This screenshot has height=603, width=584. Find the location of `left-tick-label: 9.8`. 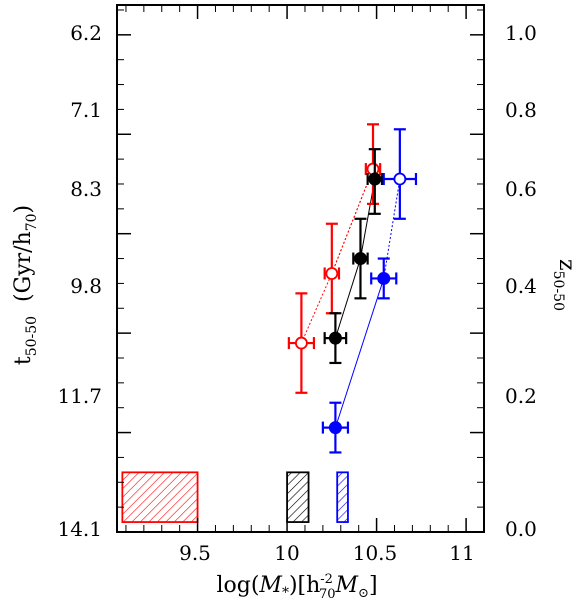

left-tick-label: 9.8 is located at coordinates (86, 286).